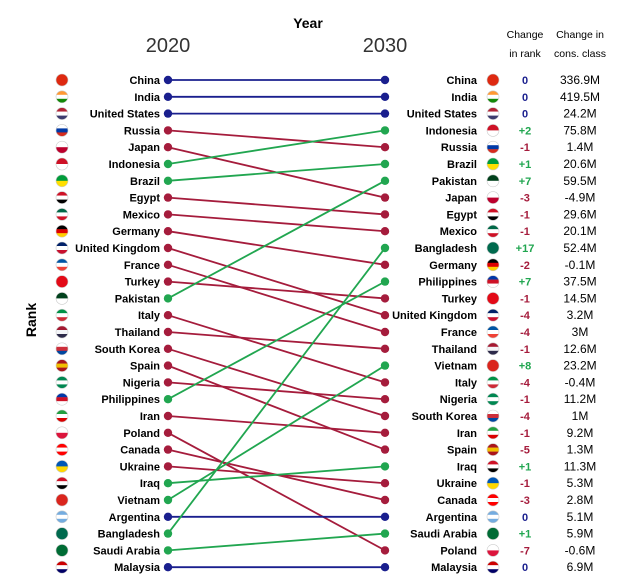 This screenshot has width=624, height=584. What do you see at coordinates (454, 568) in the screenshot?
I see `right-label-malaysia: Malaysia` at bounding box center [454, 568].